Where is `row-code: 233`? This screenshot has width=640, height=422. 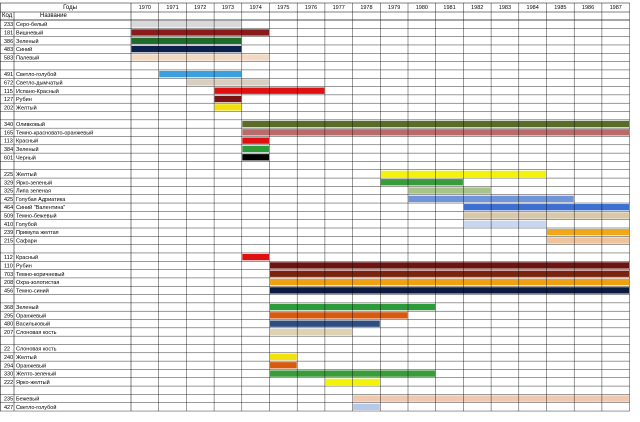
row-code: 233 is located at coordinates (8, 25).